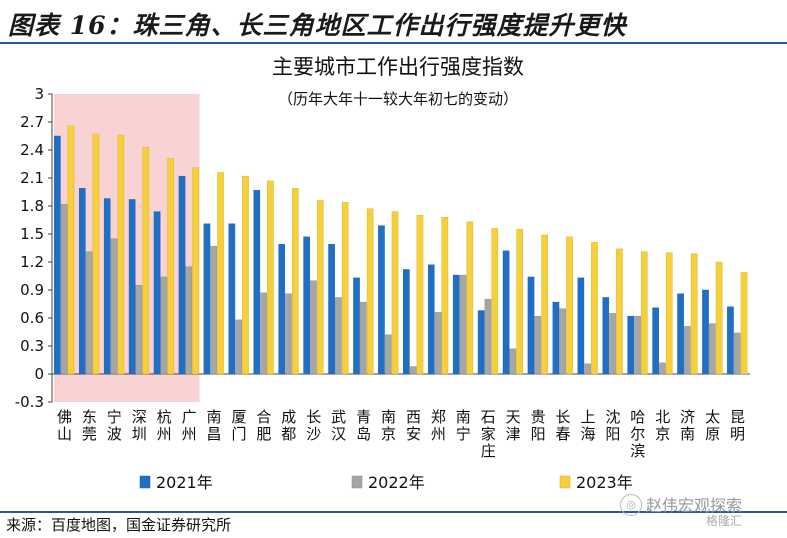  What do you see at coordinates (488, 434) in the screenshot?
I see `x-tick-label: 石家庄` at bounding box center [488, 434].